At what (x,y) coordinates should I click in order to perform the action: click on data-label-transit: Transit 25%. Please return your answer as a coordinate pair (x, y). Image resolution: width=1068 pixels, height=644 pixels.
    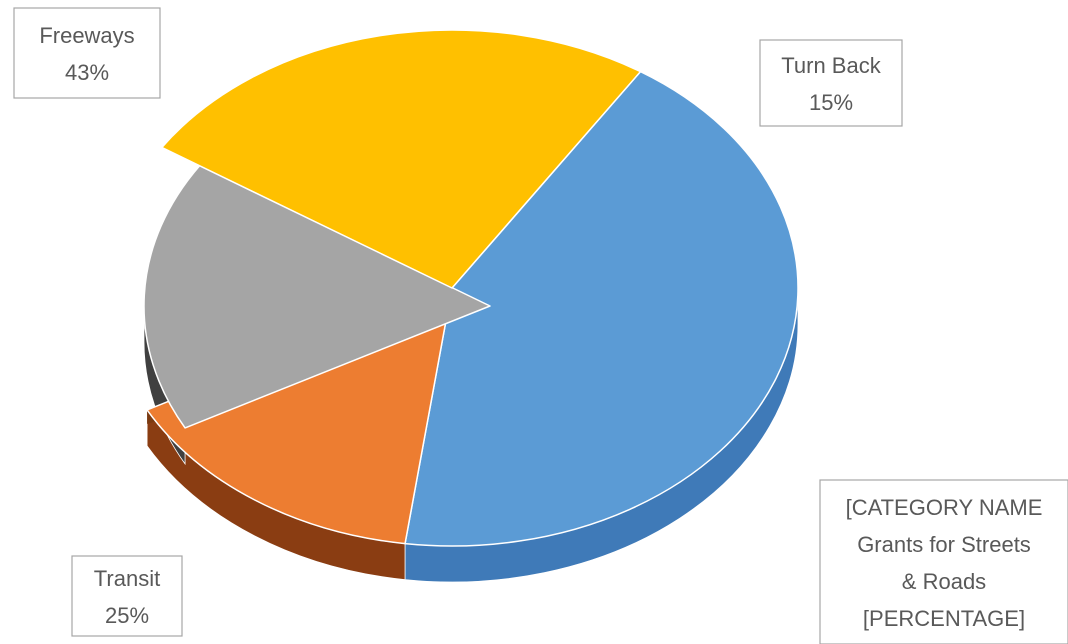
    Looking at the image, I should click on (127, 596).